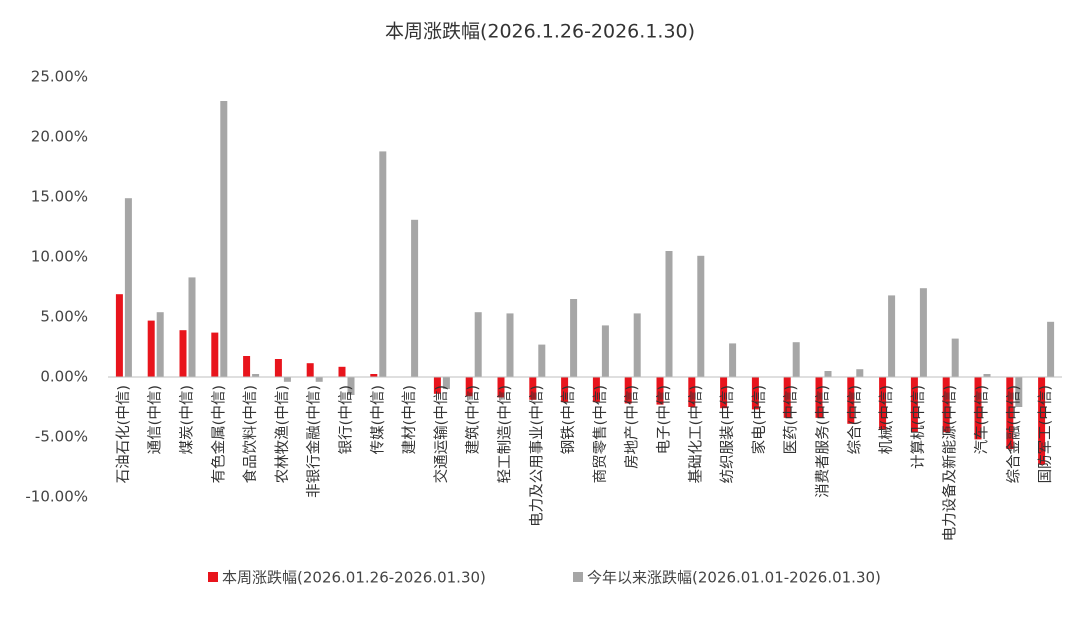  What do you see at coordinates (218, 434) in the screenshot?
I see `x-tick-label: 有色金属(中信)` at bounding box center [218, 434].